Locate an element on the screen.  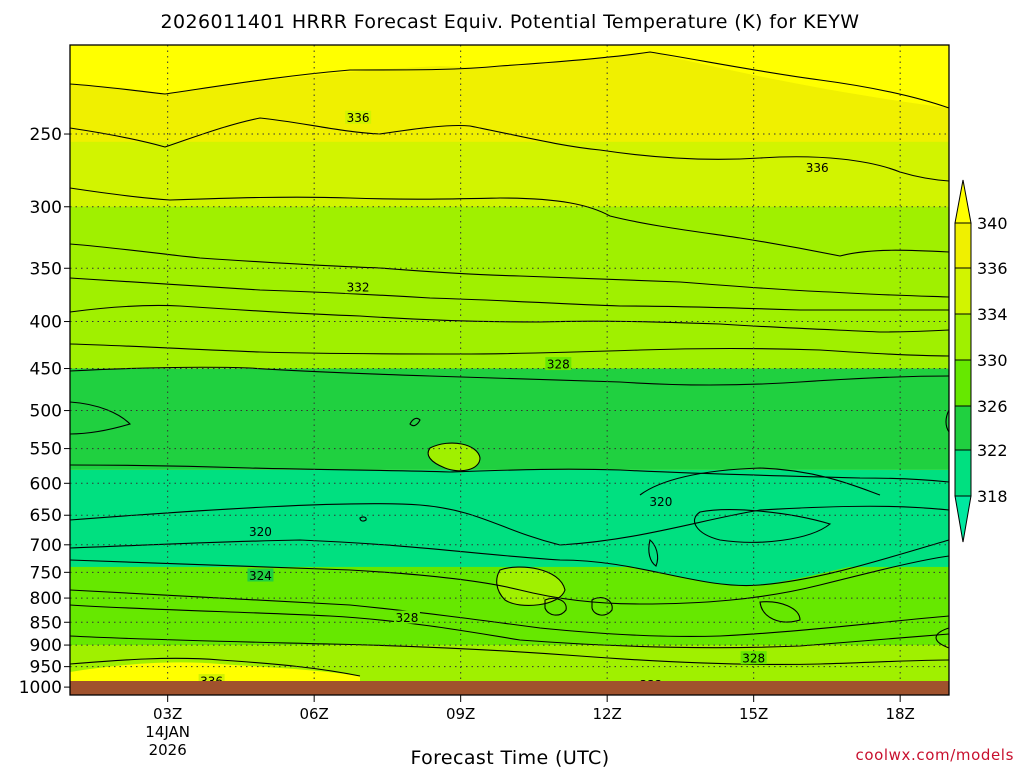
y-tick-label: 350 is located at coordinates (46, 269).